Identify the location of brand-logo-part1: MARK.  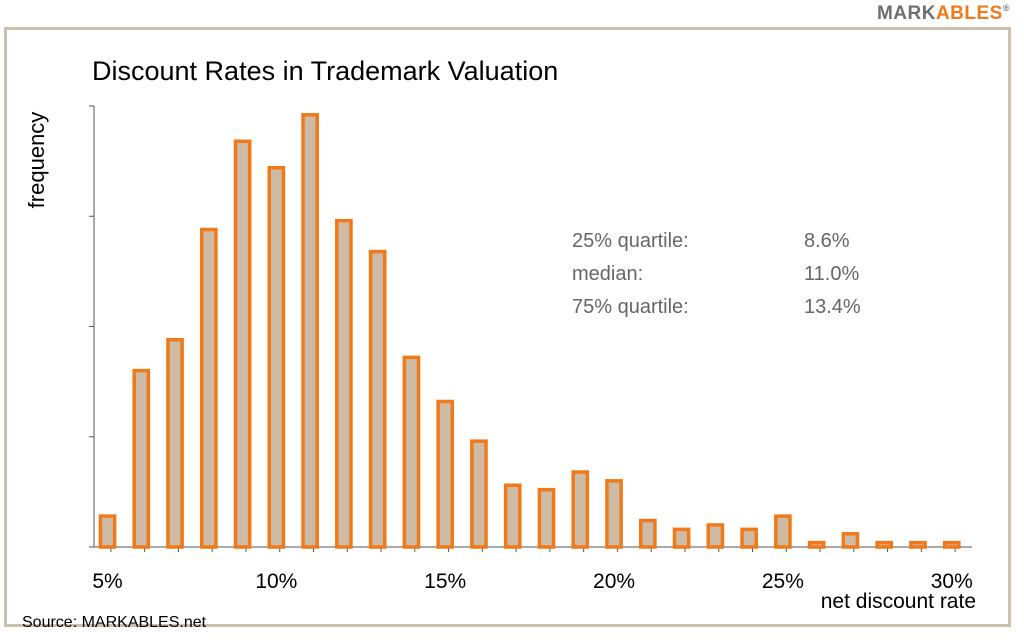
(906, 13).